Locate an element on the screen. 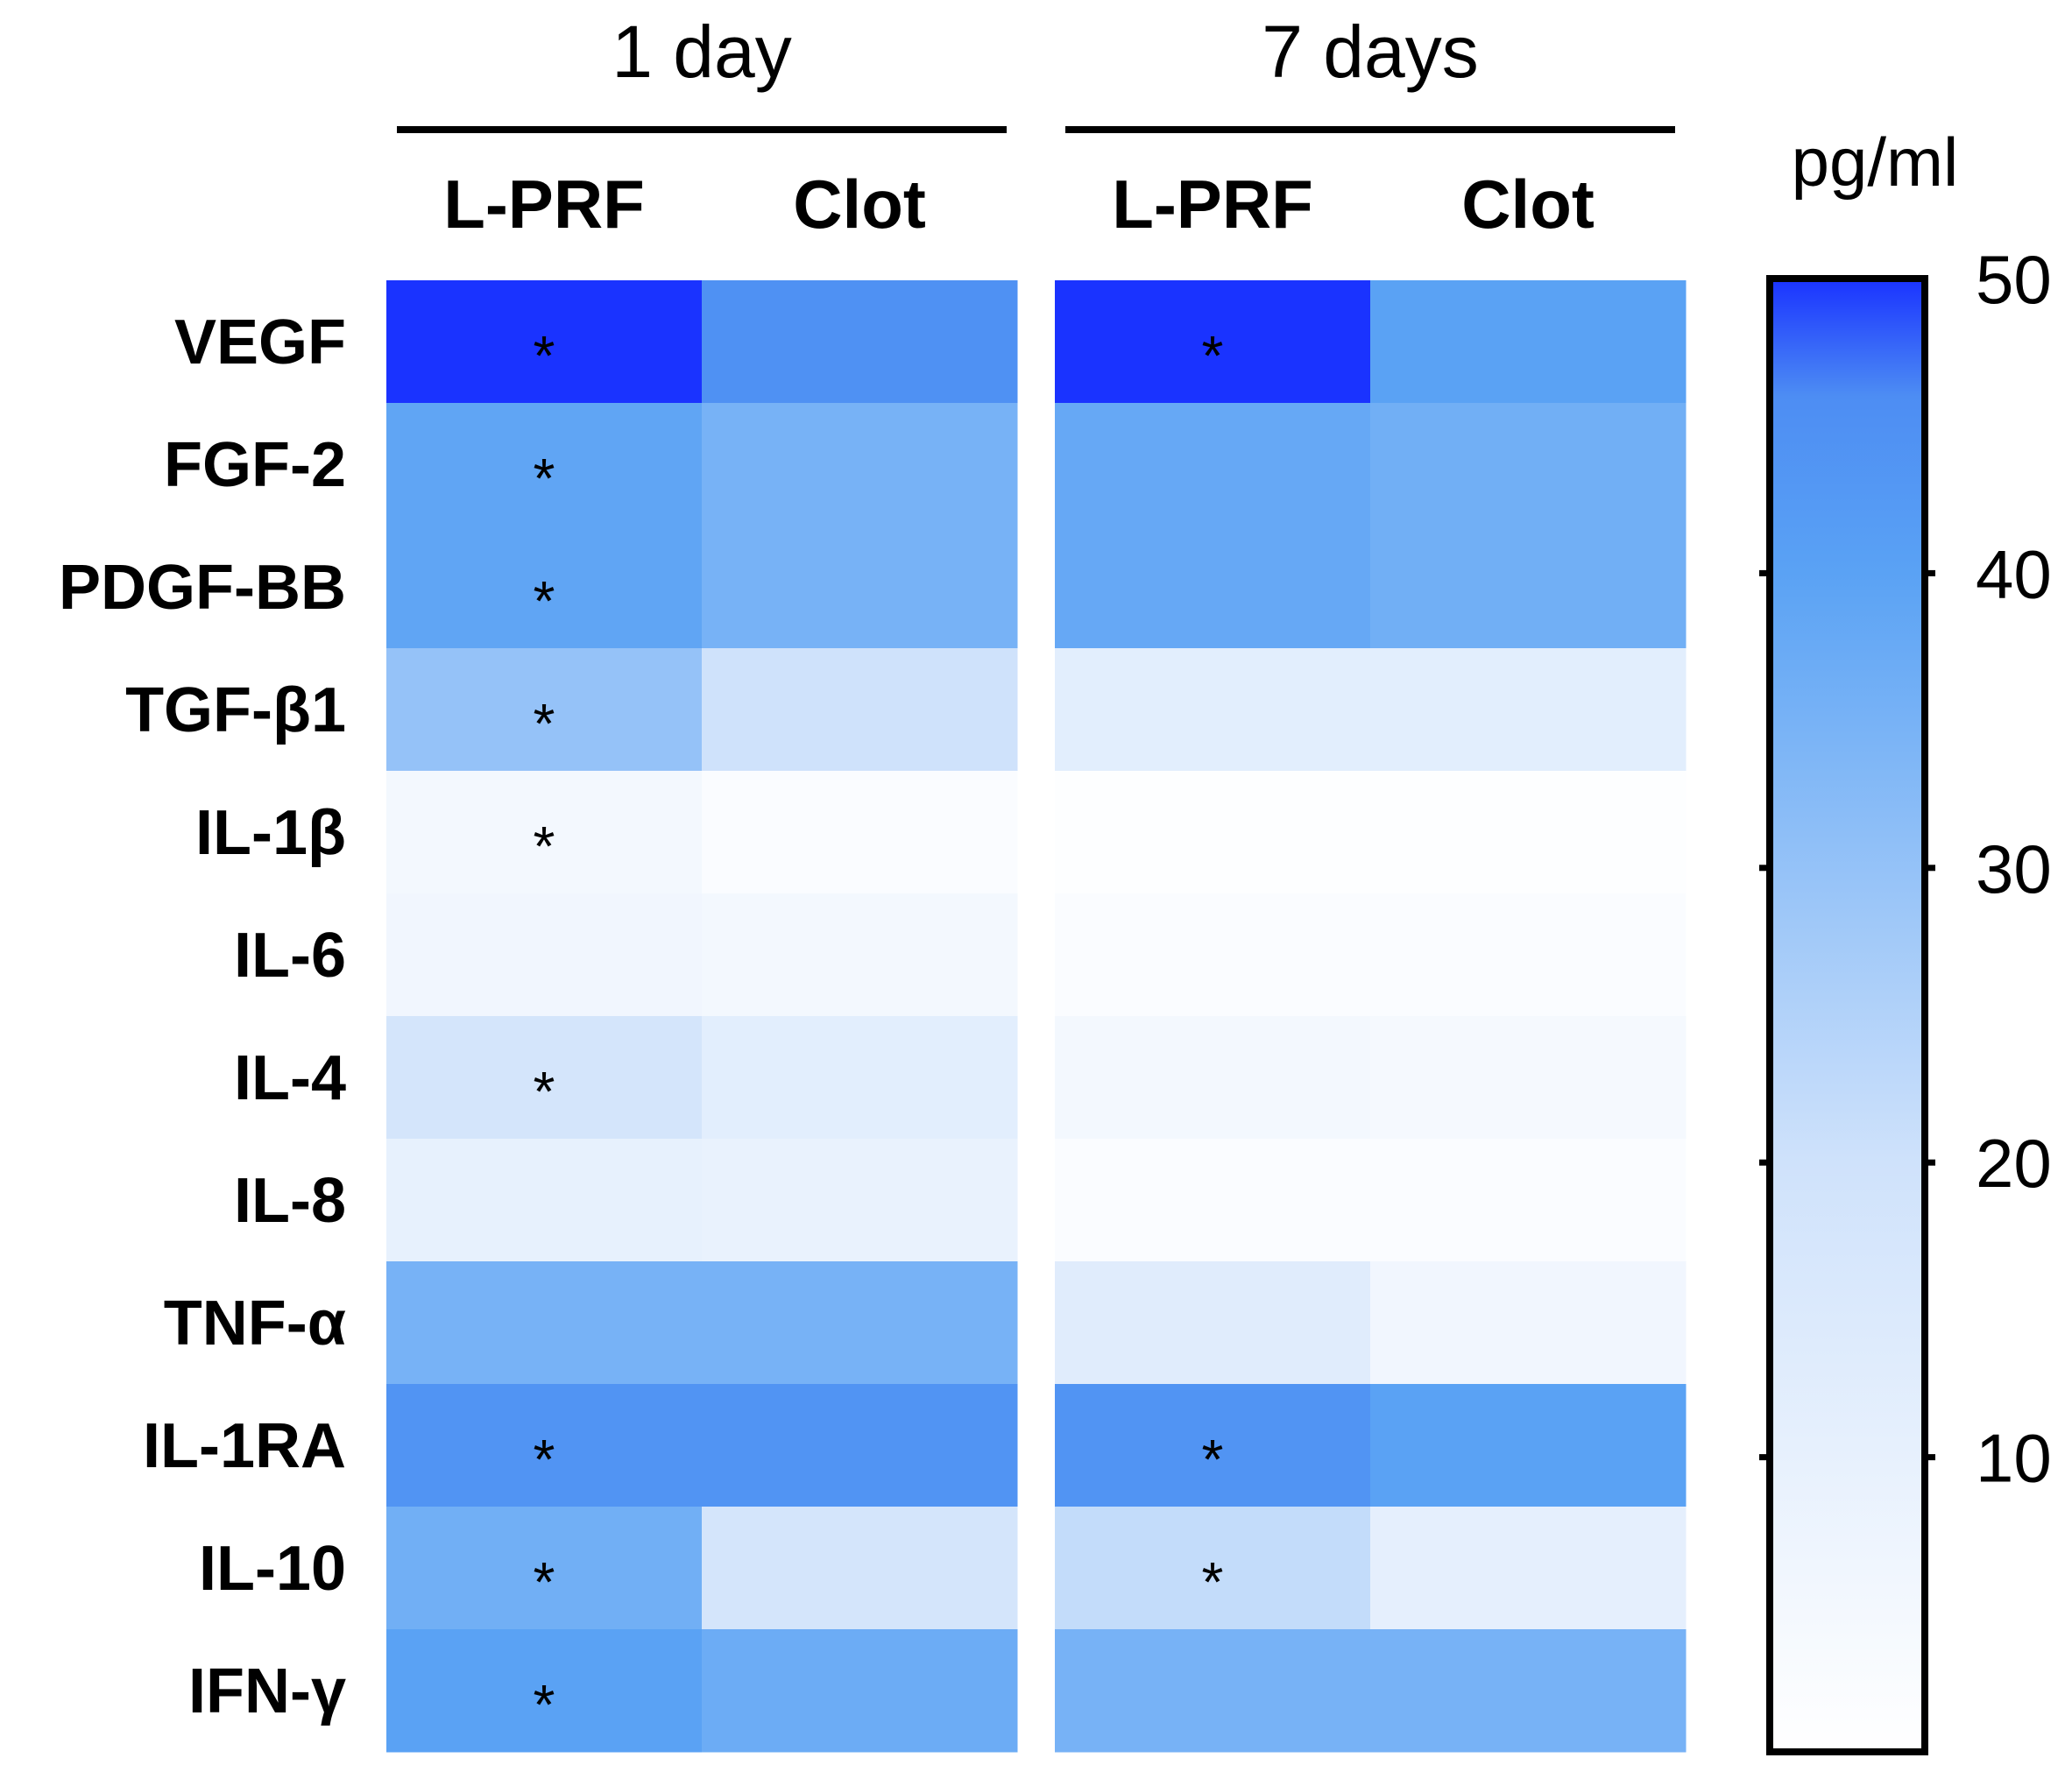 The image size is (2072, 1765). heatmap-cell-il-10-7-days-l-prf is located at coordinates (1213, 1569).